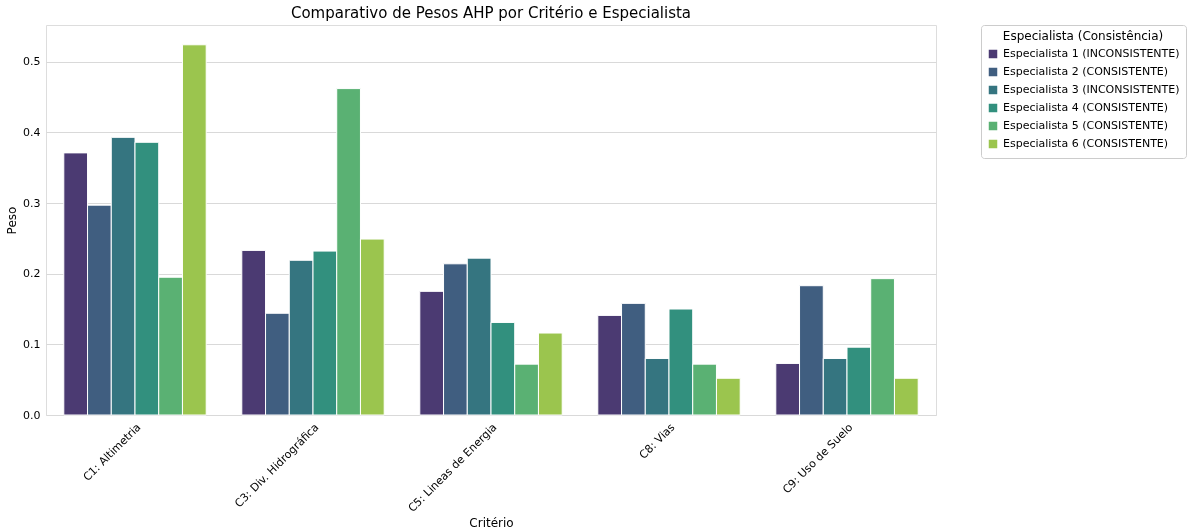 Image resolution: width=1197 pixels, height=531 pixels. What do you see at coordinates (32, 203) in the screenshot?
I see `y-tick-label: 0.3` at bounding box center [32, 203].